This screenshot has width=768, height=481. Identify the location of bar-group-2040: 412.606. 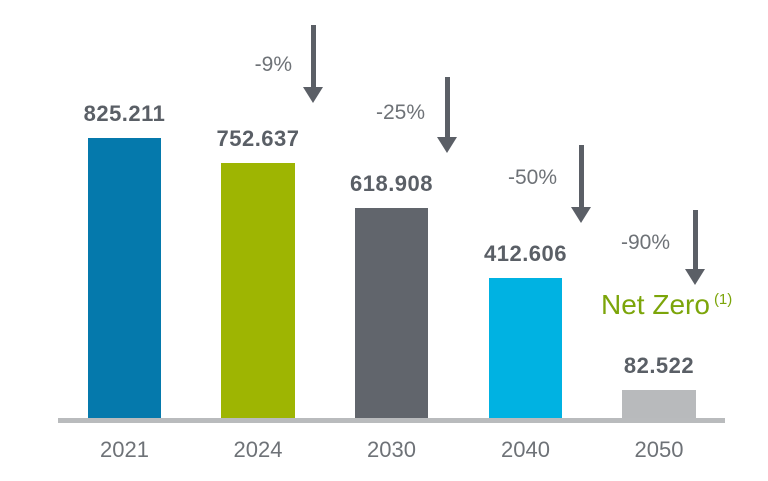
(525, 329).